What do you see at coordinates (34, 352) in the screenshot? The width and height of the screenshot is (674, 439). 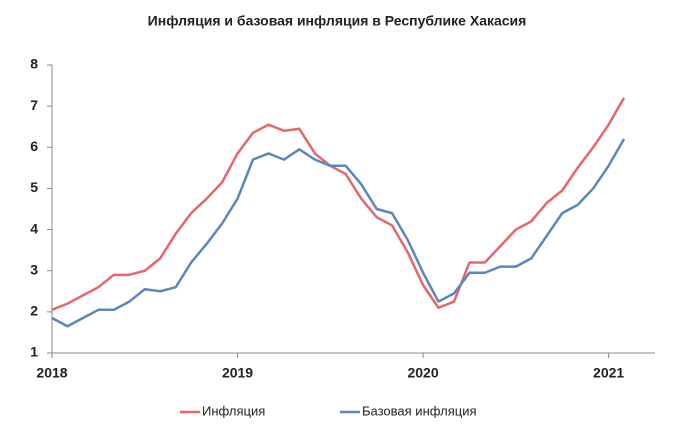 I see `y-tick-label: 1` at bounding box center [34, 352].